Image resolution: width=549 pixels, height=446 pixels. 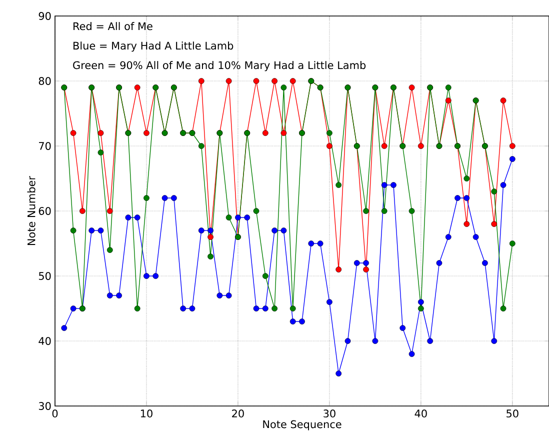 What do you see at coordinates (420, 414) in the screenshot?
I see `x-tick-label: 40` at bounding box center [420, 414].